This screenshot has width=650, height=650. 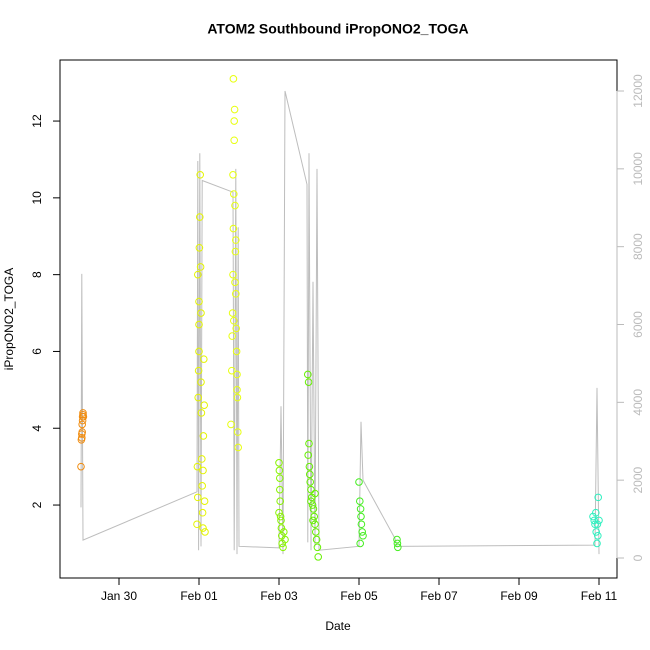 What do you see at coordinates (337, 29) in the screenshot?
I see `chart-title: ATOM2 Southbound iPropONO2_TOGA` at bounding box center [337, 29].